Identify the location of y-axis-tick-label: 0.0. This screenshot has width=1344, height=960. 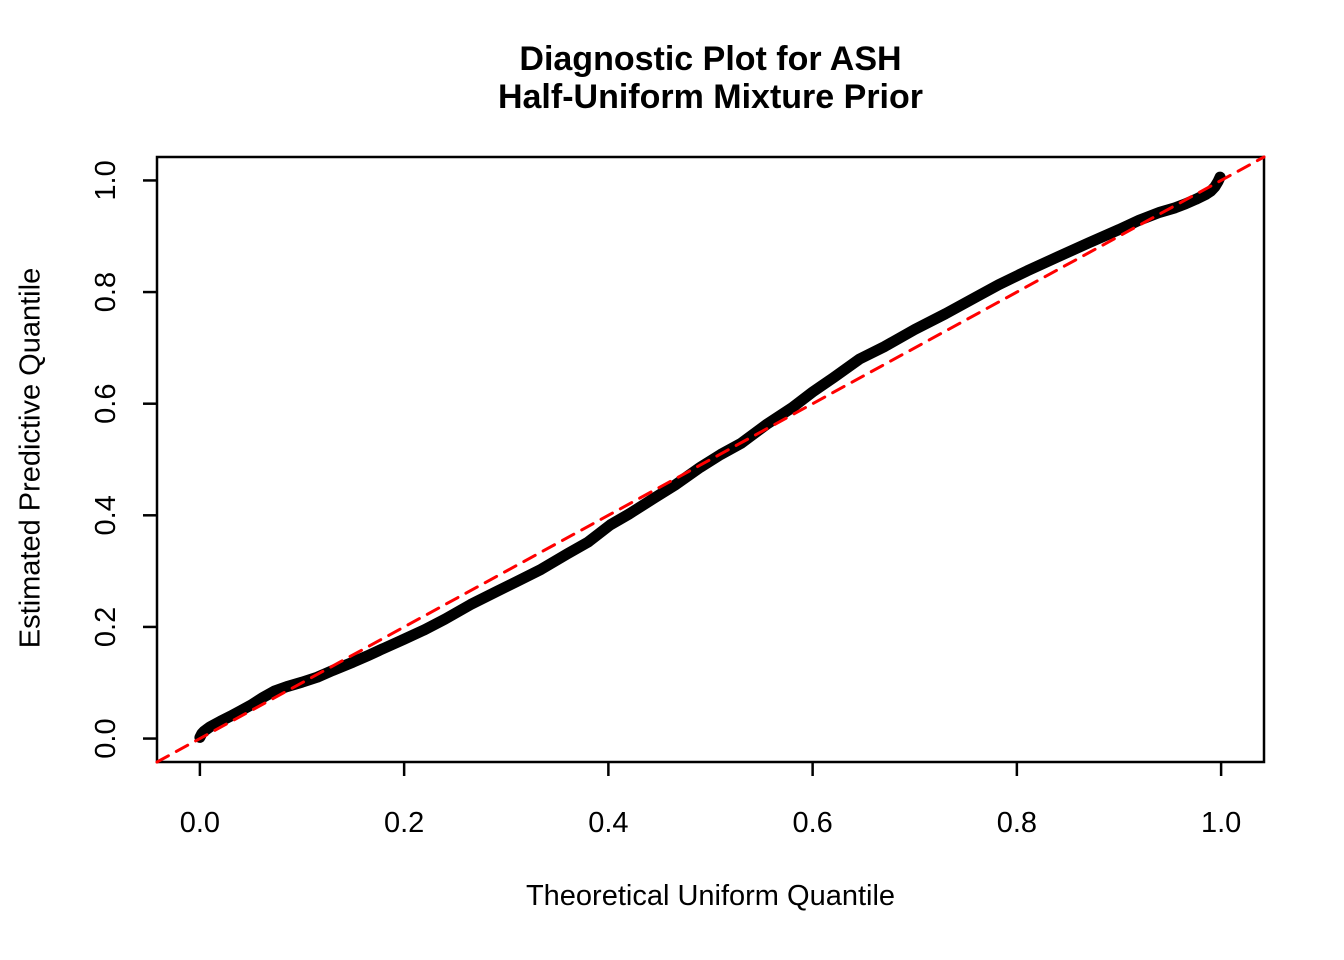
(106, 738).